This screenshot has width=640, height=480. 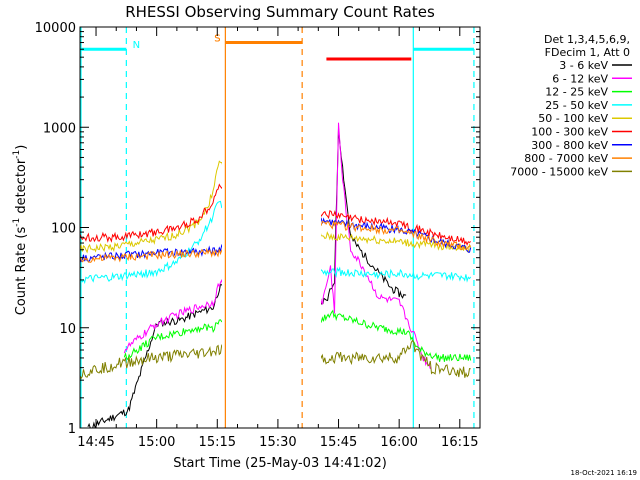 I want to click on x-tick-label: 15:30, so click(x=277, y=442).